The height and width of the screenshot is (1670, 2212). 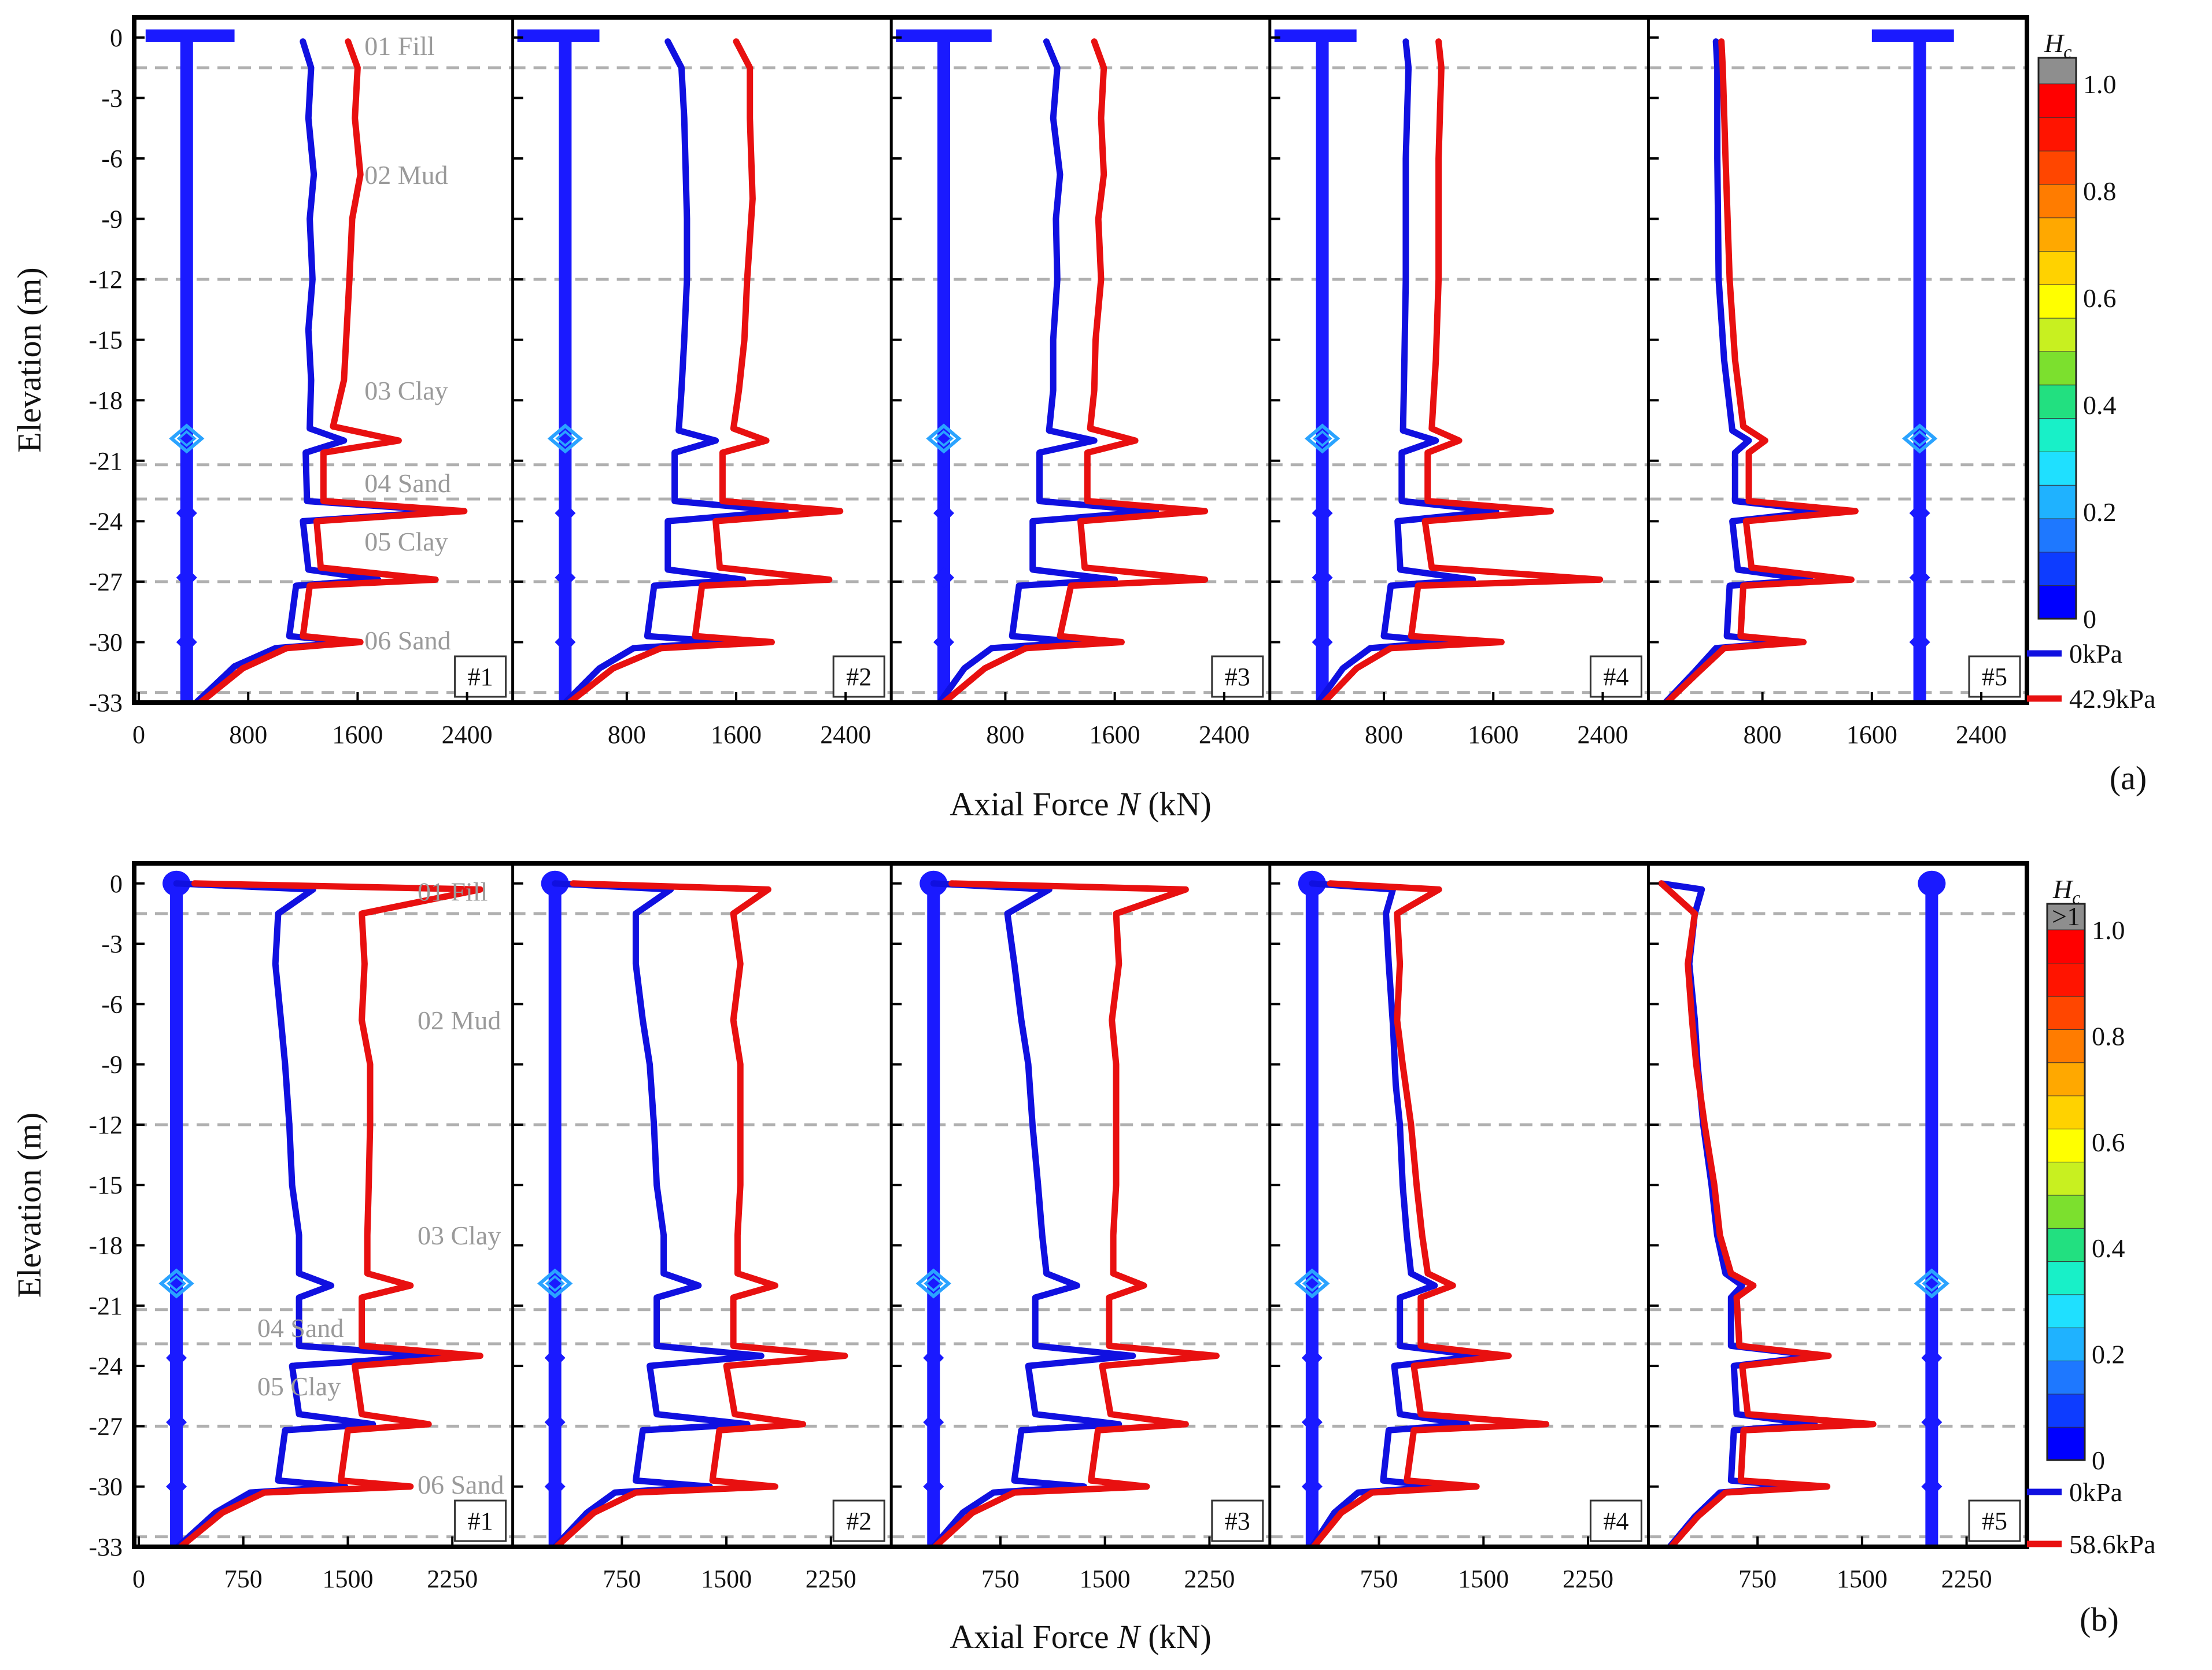 What do you see at coordinates (1615, 677) in the screenshot?
I see `pile-id-label: #4` at bounding box center [1615, 677].